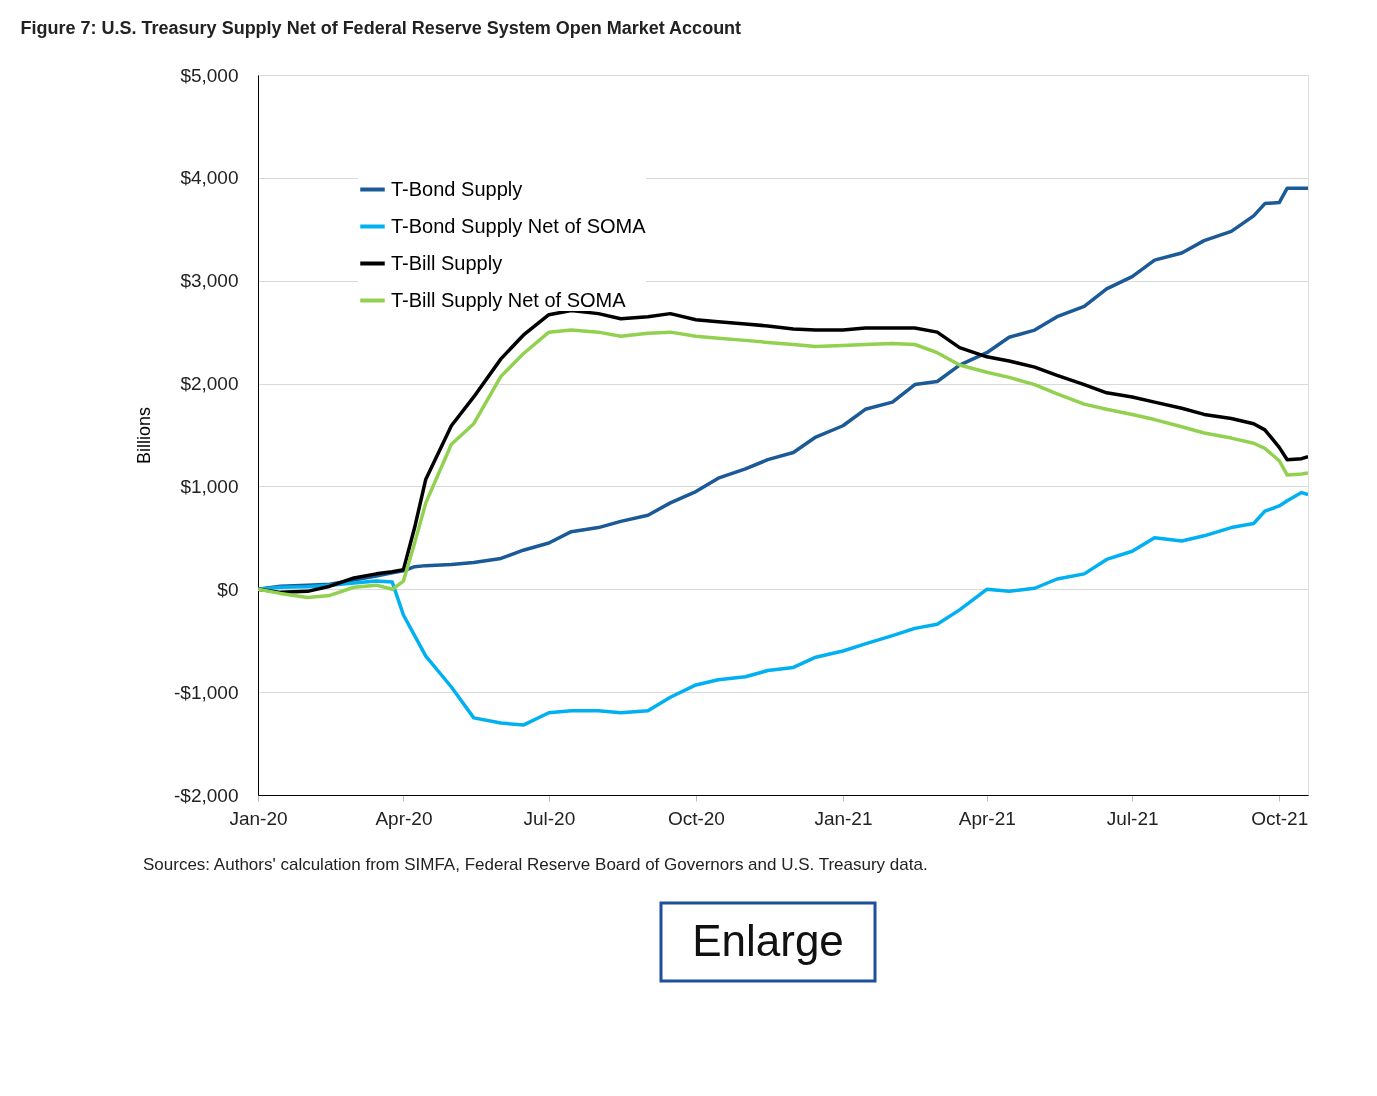 This screenshot has height=1096, width=1377. What do you see at coordinates (209, 75) in the screenshot?
I see `y-tick-label: $5,000` at bounding box center [209, 75].